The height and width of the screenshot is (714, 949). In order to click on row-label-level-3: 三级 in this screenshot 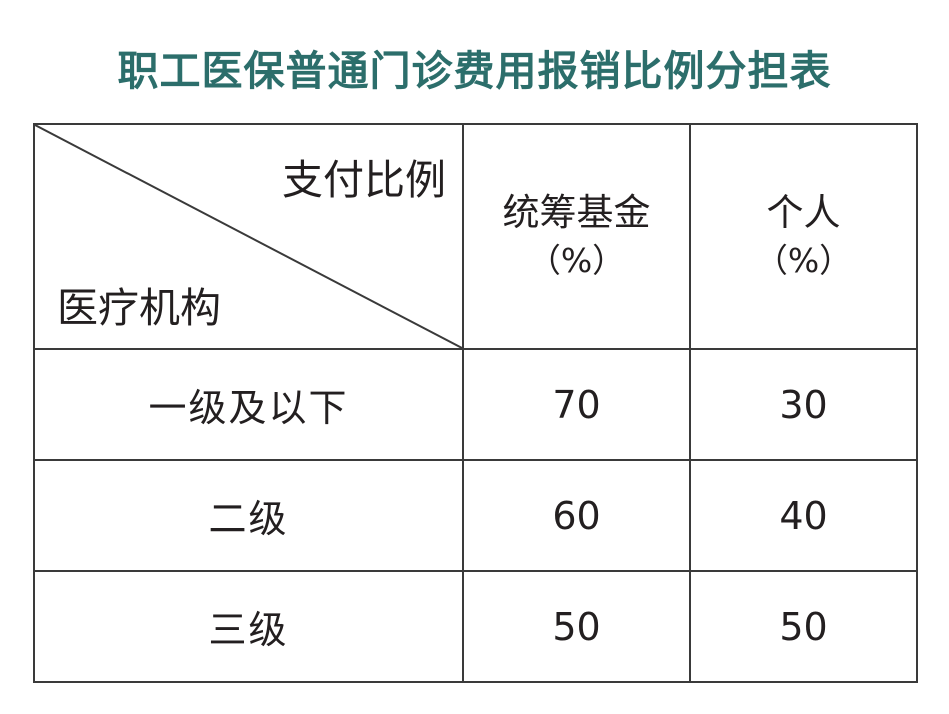, I will do `click(248, 626)`.